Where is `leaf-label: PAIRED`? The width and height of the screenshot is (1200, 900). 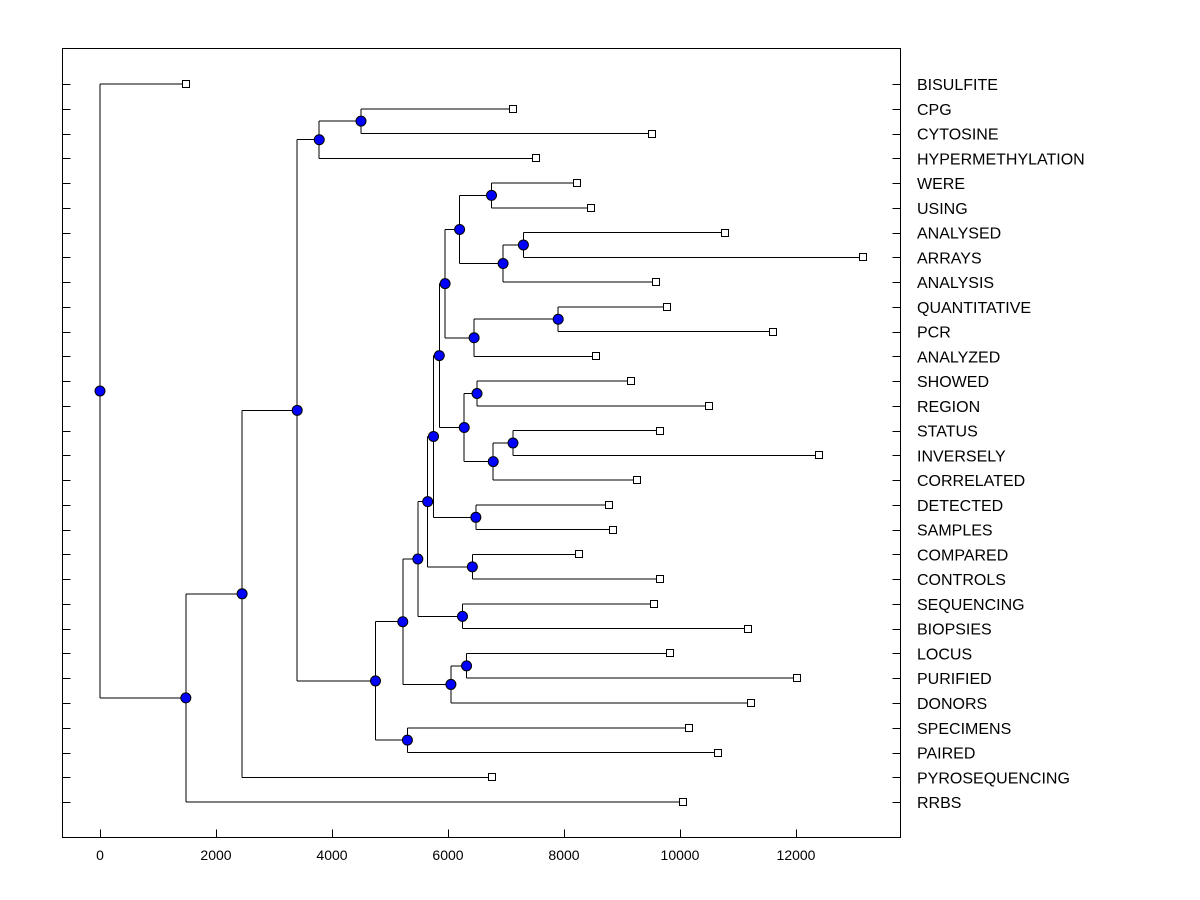 leaf-label: PAIRED is located at coordinates (946, 754).